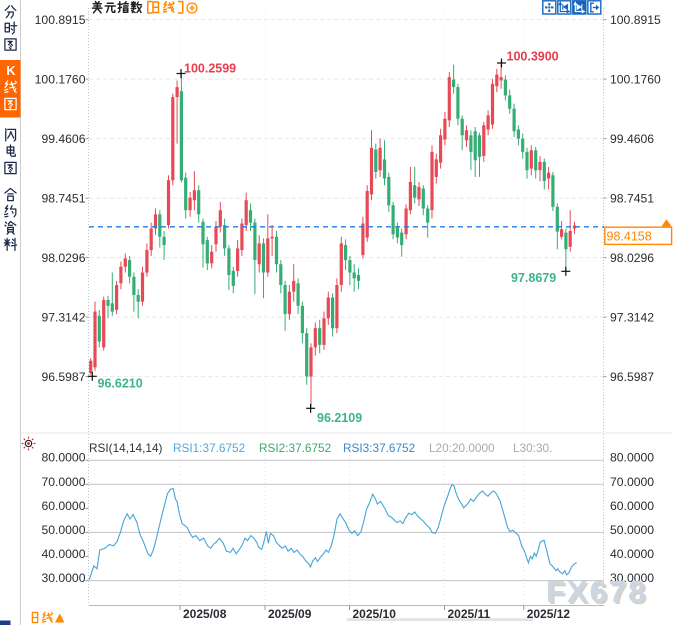 This screenshot has height=625, width=673. I want to click on svg-text: K, so click(11, 70).